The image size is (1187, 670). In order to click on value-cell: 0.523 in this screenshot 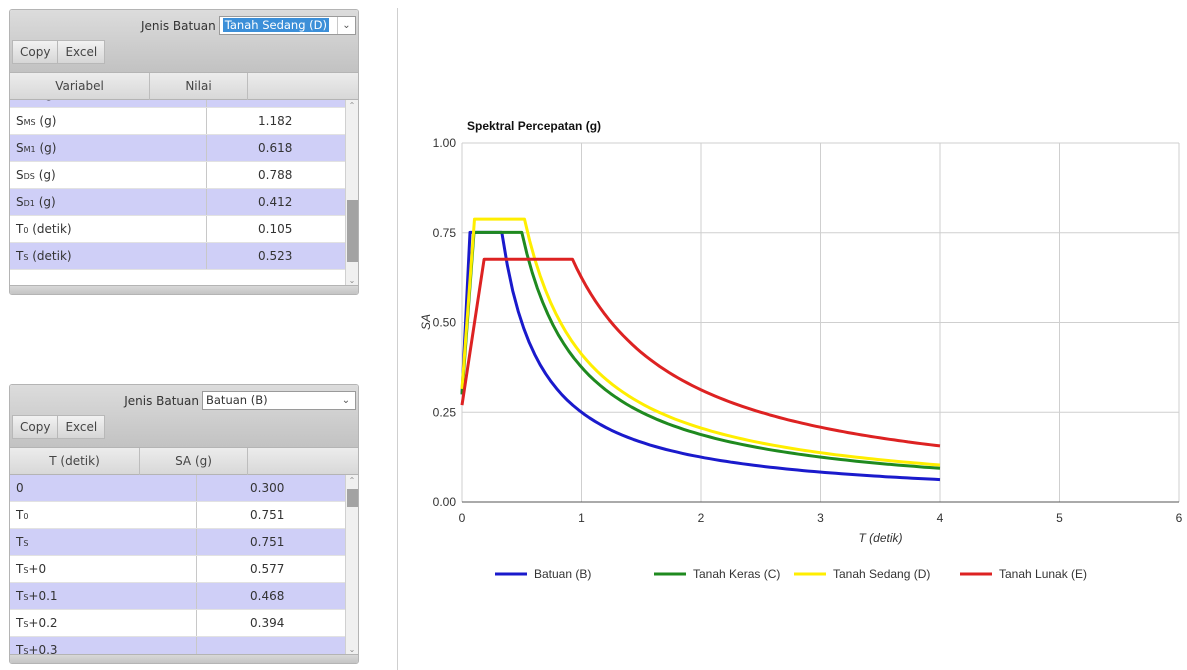, I will do `click(275, 256)`.